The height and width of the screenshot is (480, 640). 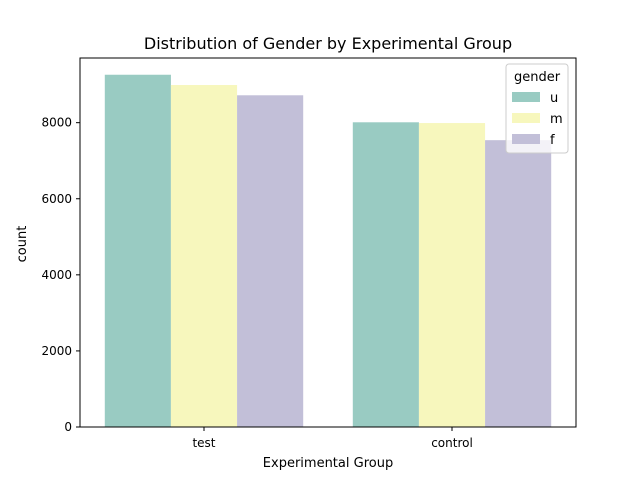 What do you see at coordinates (270, 261) in the screenshot?
I see `bar-test-f` at bounding box center [270, 261].